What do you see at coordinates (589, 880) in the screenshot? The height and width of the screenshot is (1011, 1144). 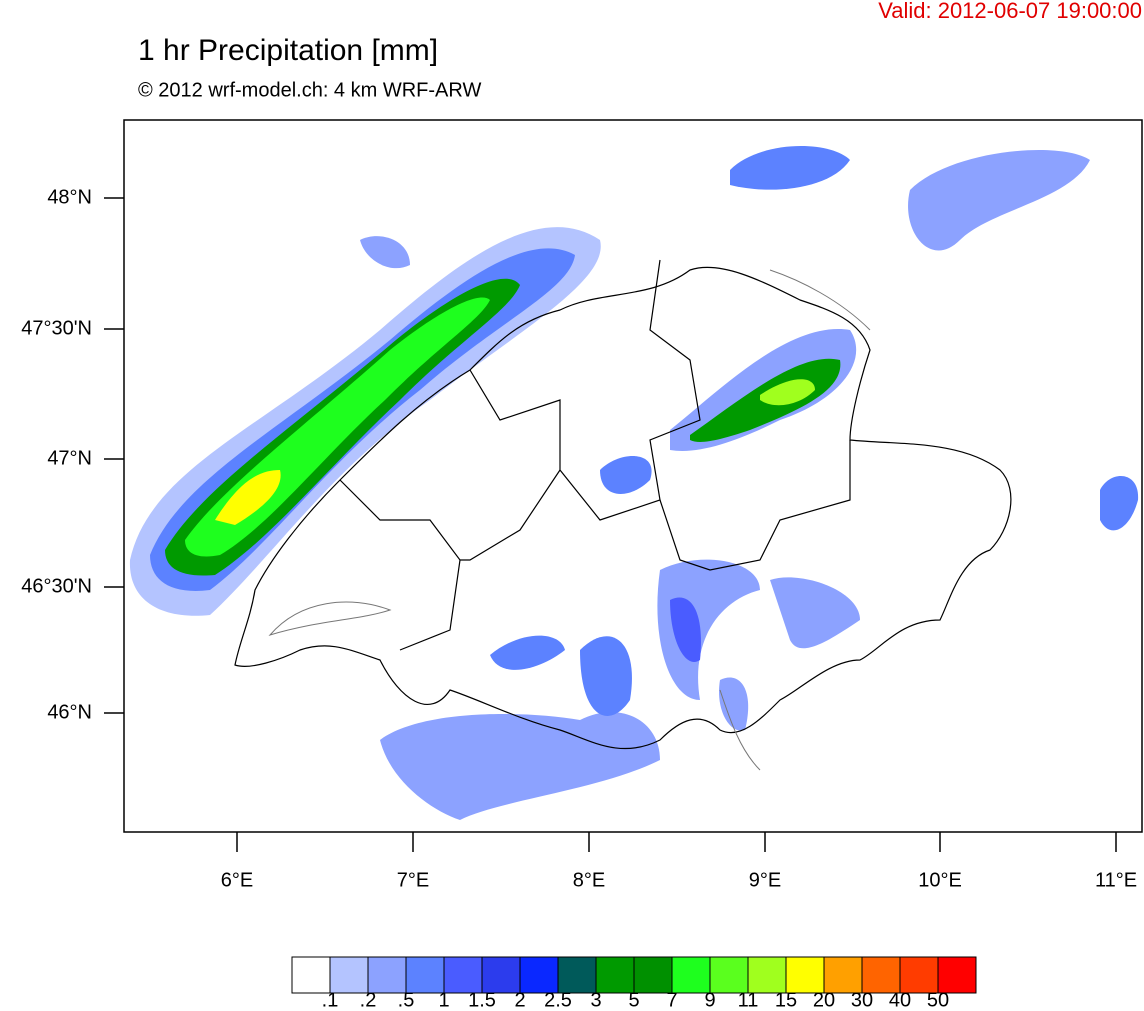 I see `lon-label: 8°E` at bounding box center [589, 880].